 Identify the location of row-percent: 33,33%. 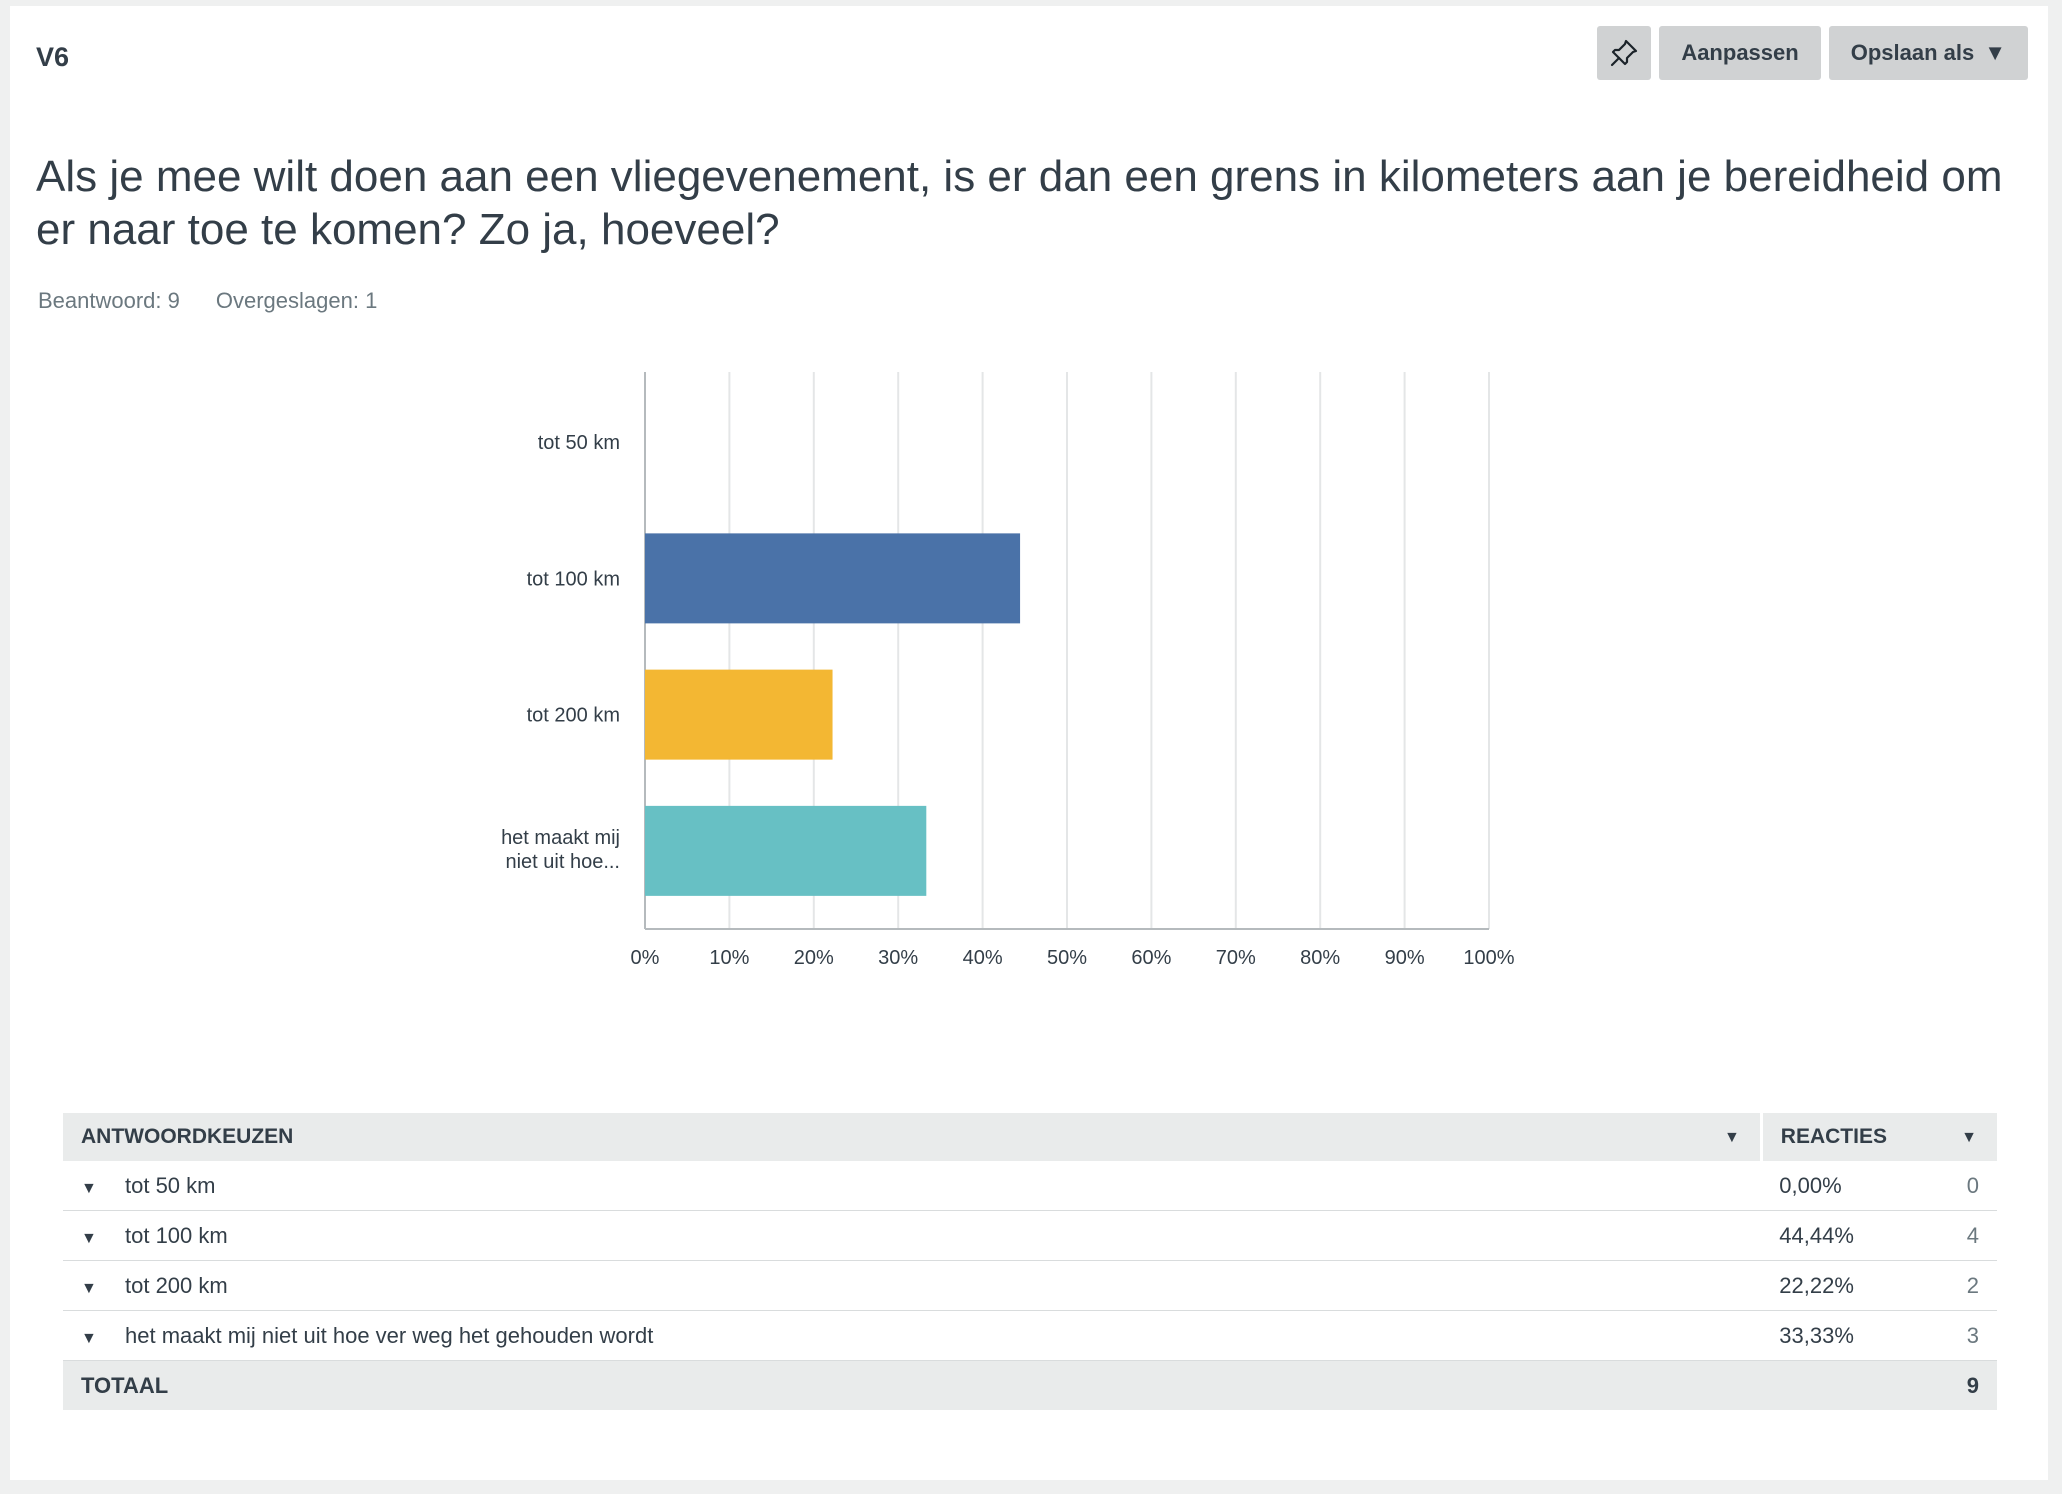
(1821, 1335).